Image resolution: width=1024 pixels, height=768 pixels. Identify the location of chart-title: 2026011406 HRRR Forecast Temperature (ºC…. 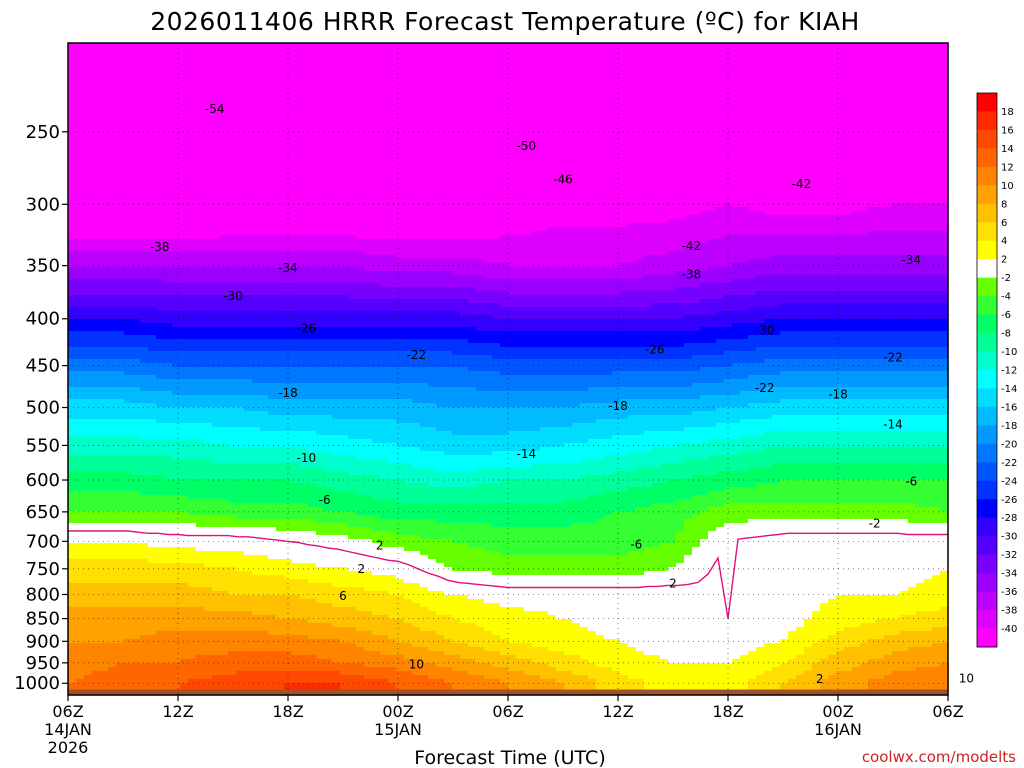
(505, 21).